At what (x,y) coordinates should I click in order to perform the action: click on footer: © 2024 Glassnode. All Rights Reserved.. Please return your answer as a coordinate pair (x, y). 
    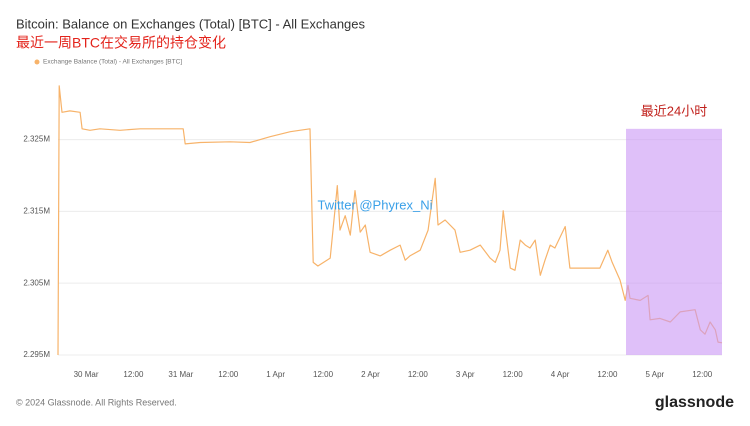
    Looking at the image, I should click on (96, 402).